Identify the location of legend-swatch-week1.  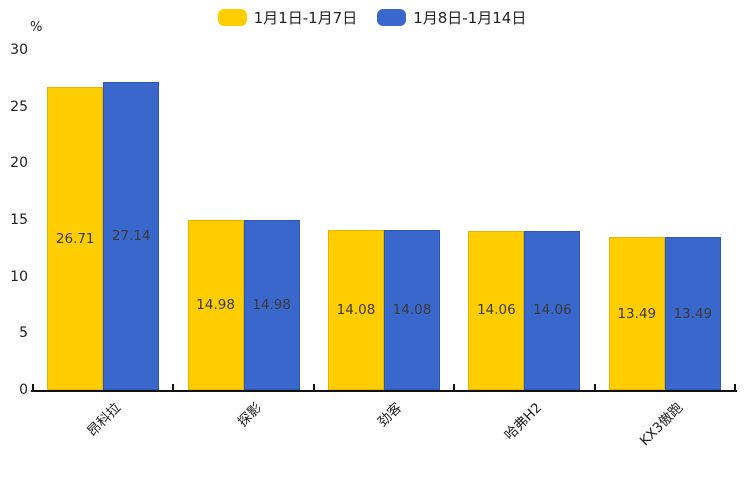
(232, 17).